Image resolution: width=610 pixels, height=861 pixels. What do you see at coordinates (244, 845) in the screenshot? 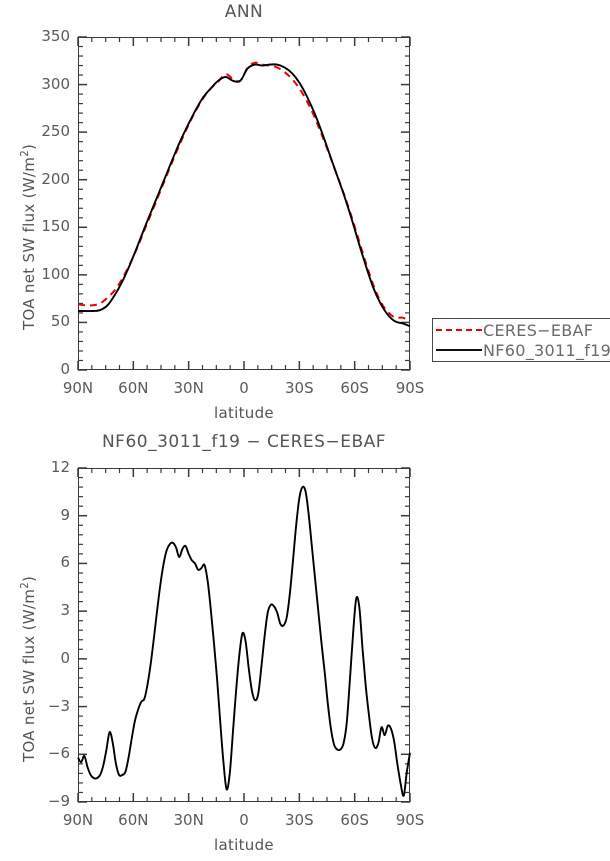
I see `bottom-panel-xlabel: latitude` at bounding box center [244, 845].